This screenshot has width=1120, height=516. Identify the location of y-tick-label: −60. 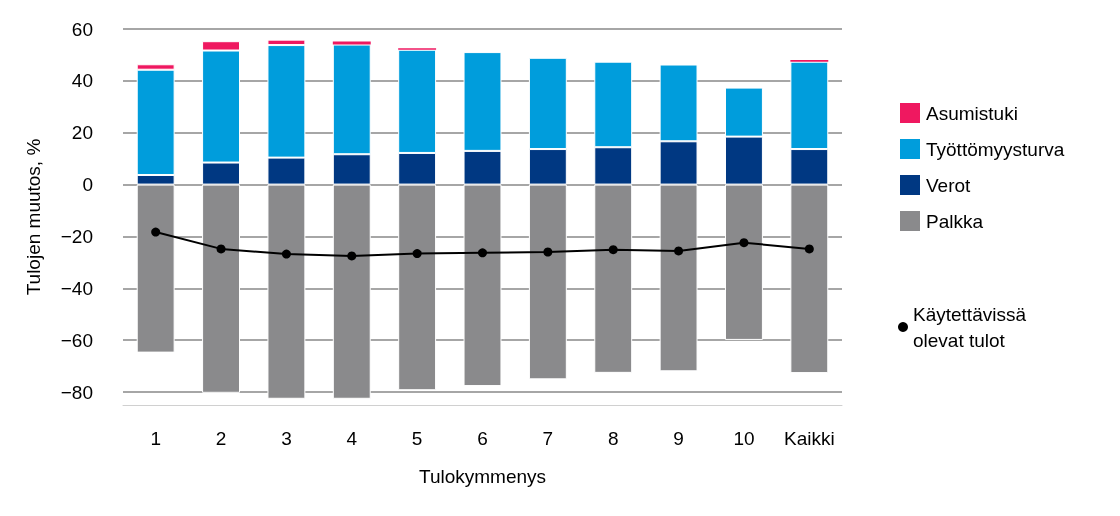
(76, 340).